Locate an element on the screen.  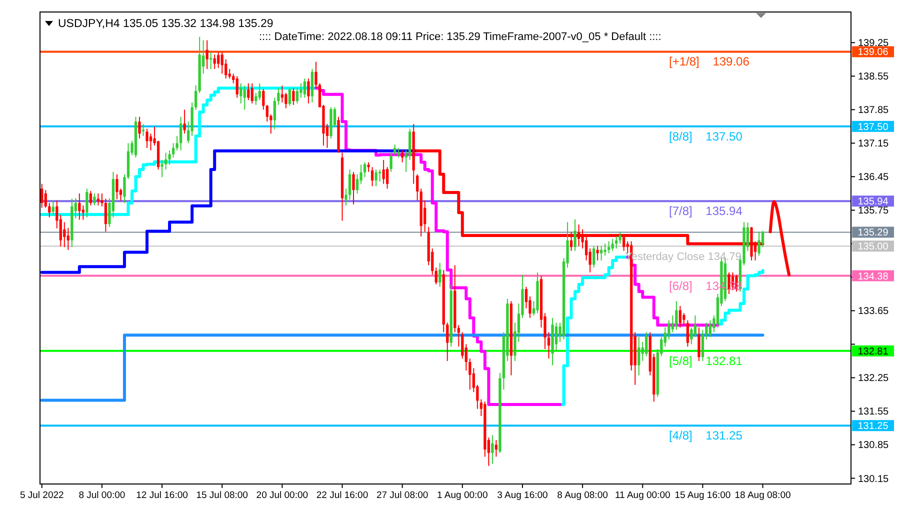
x-tick-label: 27 Jul 08:00 is located at coordinates (402, 495).